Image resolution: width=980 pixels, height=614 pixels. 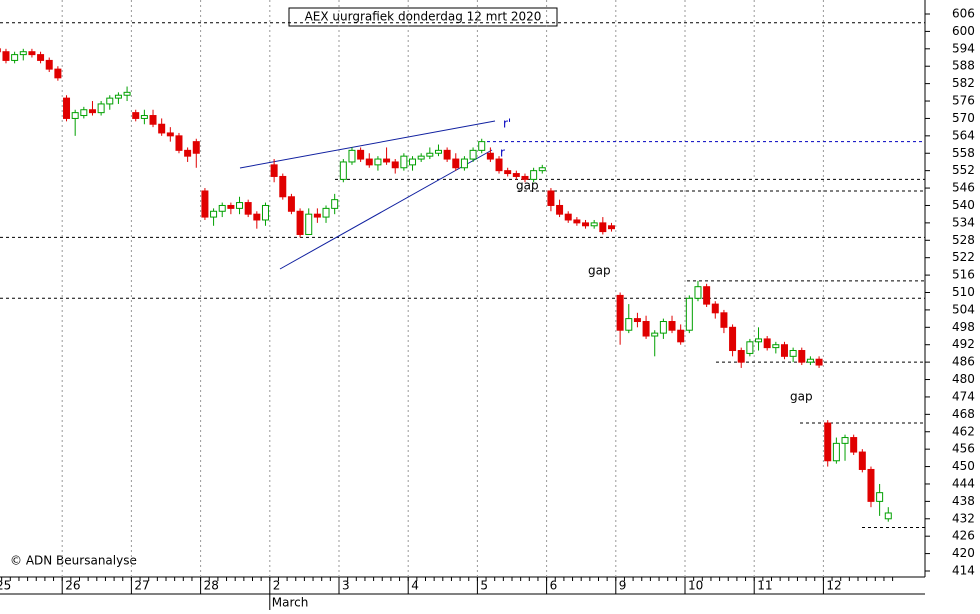 I want to click on x-tick-label: 12, so click(x=833, y=586).